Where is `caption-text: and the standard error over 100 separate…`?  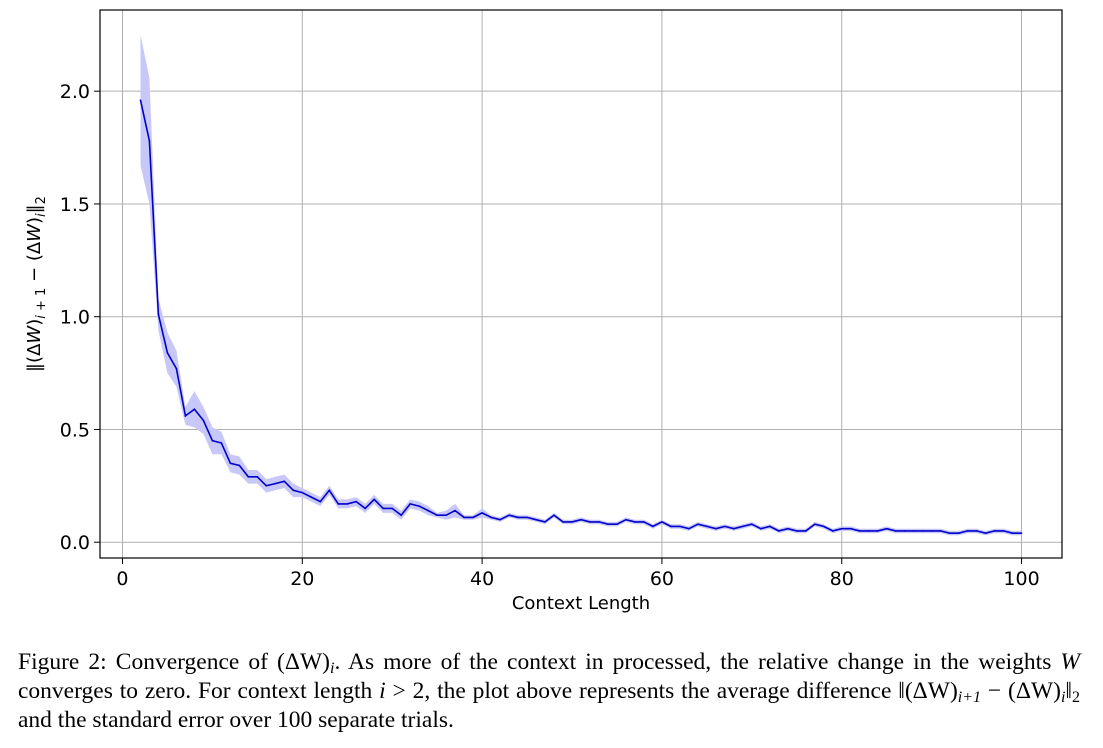
caption-text: and the standard error over 100 separate… is located at coordinates (236, 720).